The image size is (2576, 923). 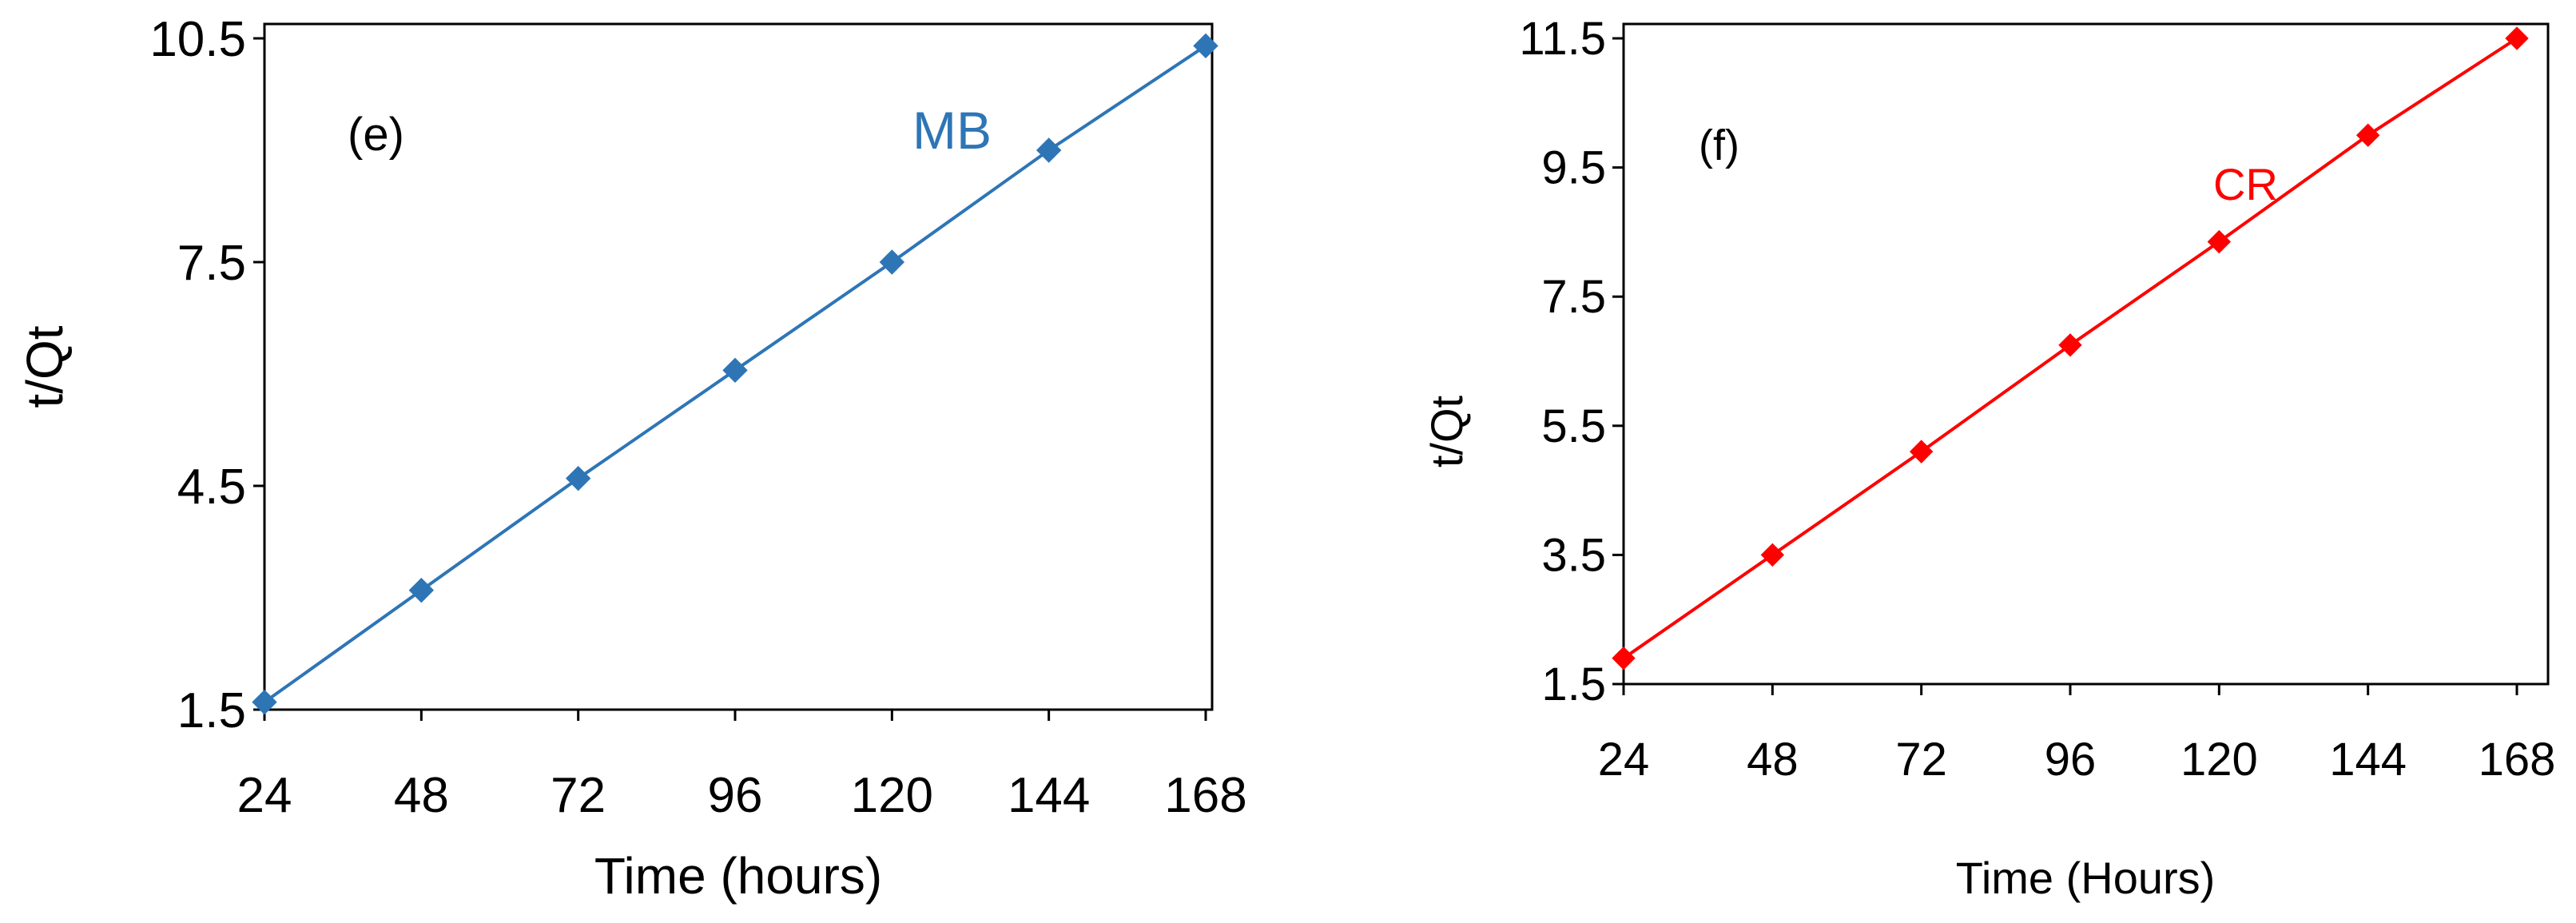 What do you see at coordinates (1446, 431) in the screenshot?
I see `chart-f-y-axis-title: t/Qt` at bounding box center [1446, 431].